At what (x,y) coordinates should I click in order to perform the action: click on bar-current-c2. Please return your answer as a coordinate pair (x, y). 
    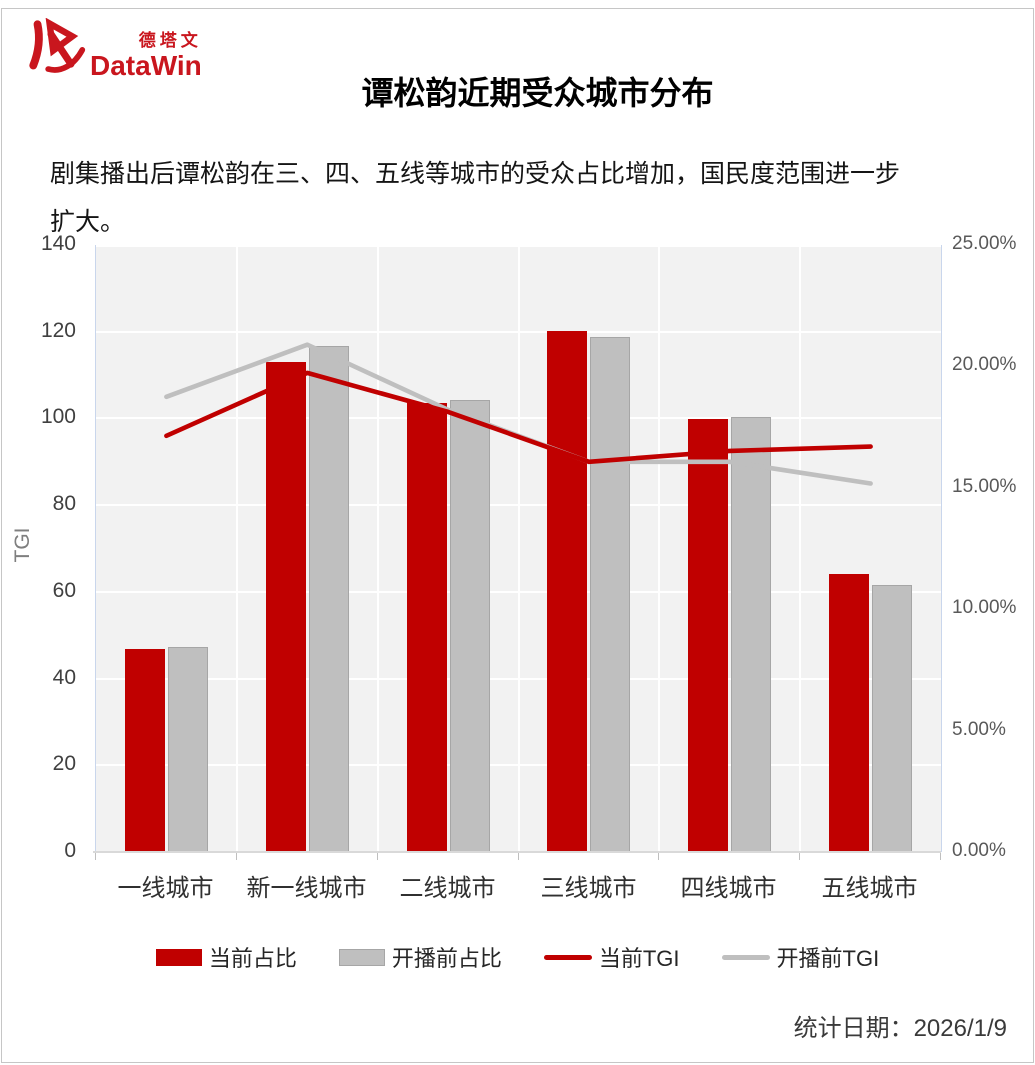
    Looking at the image, I should click on (427, 627).